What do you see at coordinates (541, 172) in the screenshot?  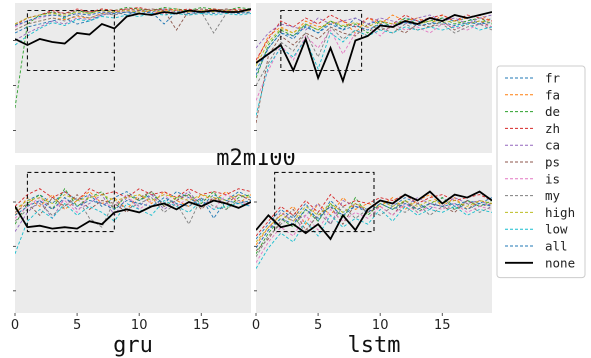 I see `legend-frame` at bounding box center [541, 172].